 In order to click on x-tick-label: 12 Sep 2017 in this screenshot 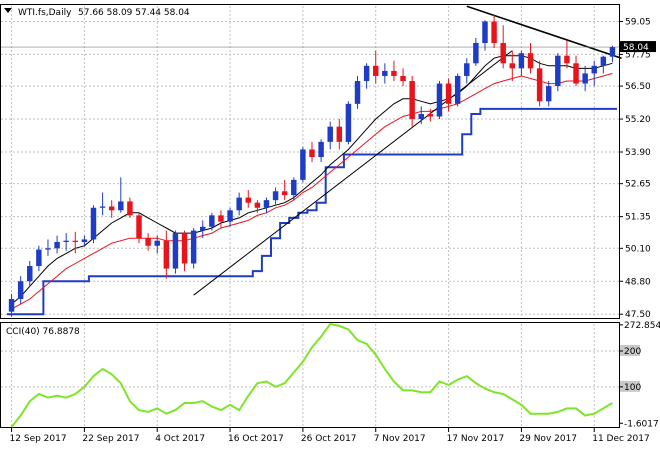, I will do `click(38, 439)`.